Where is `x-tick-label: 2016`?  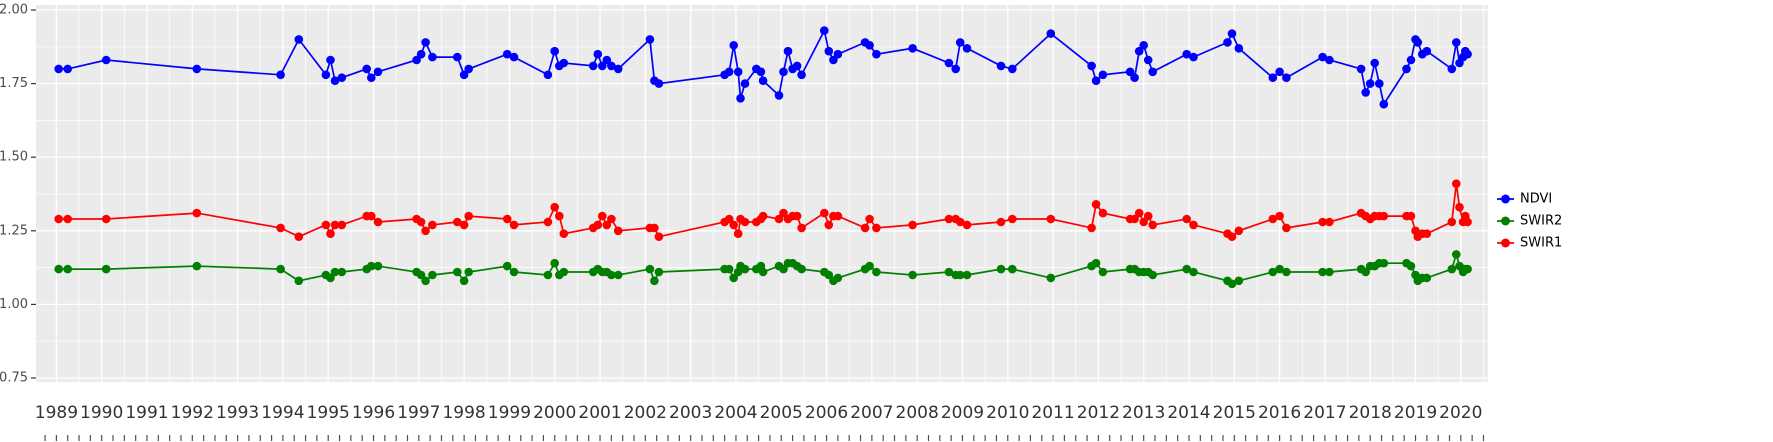
x-tick-label: 2016 is located at coordinates (1279, 413).